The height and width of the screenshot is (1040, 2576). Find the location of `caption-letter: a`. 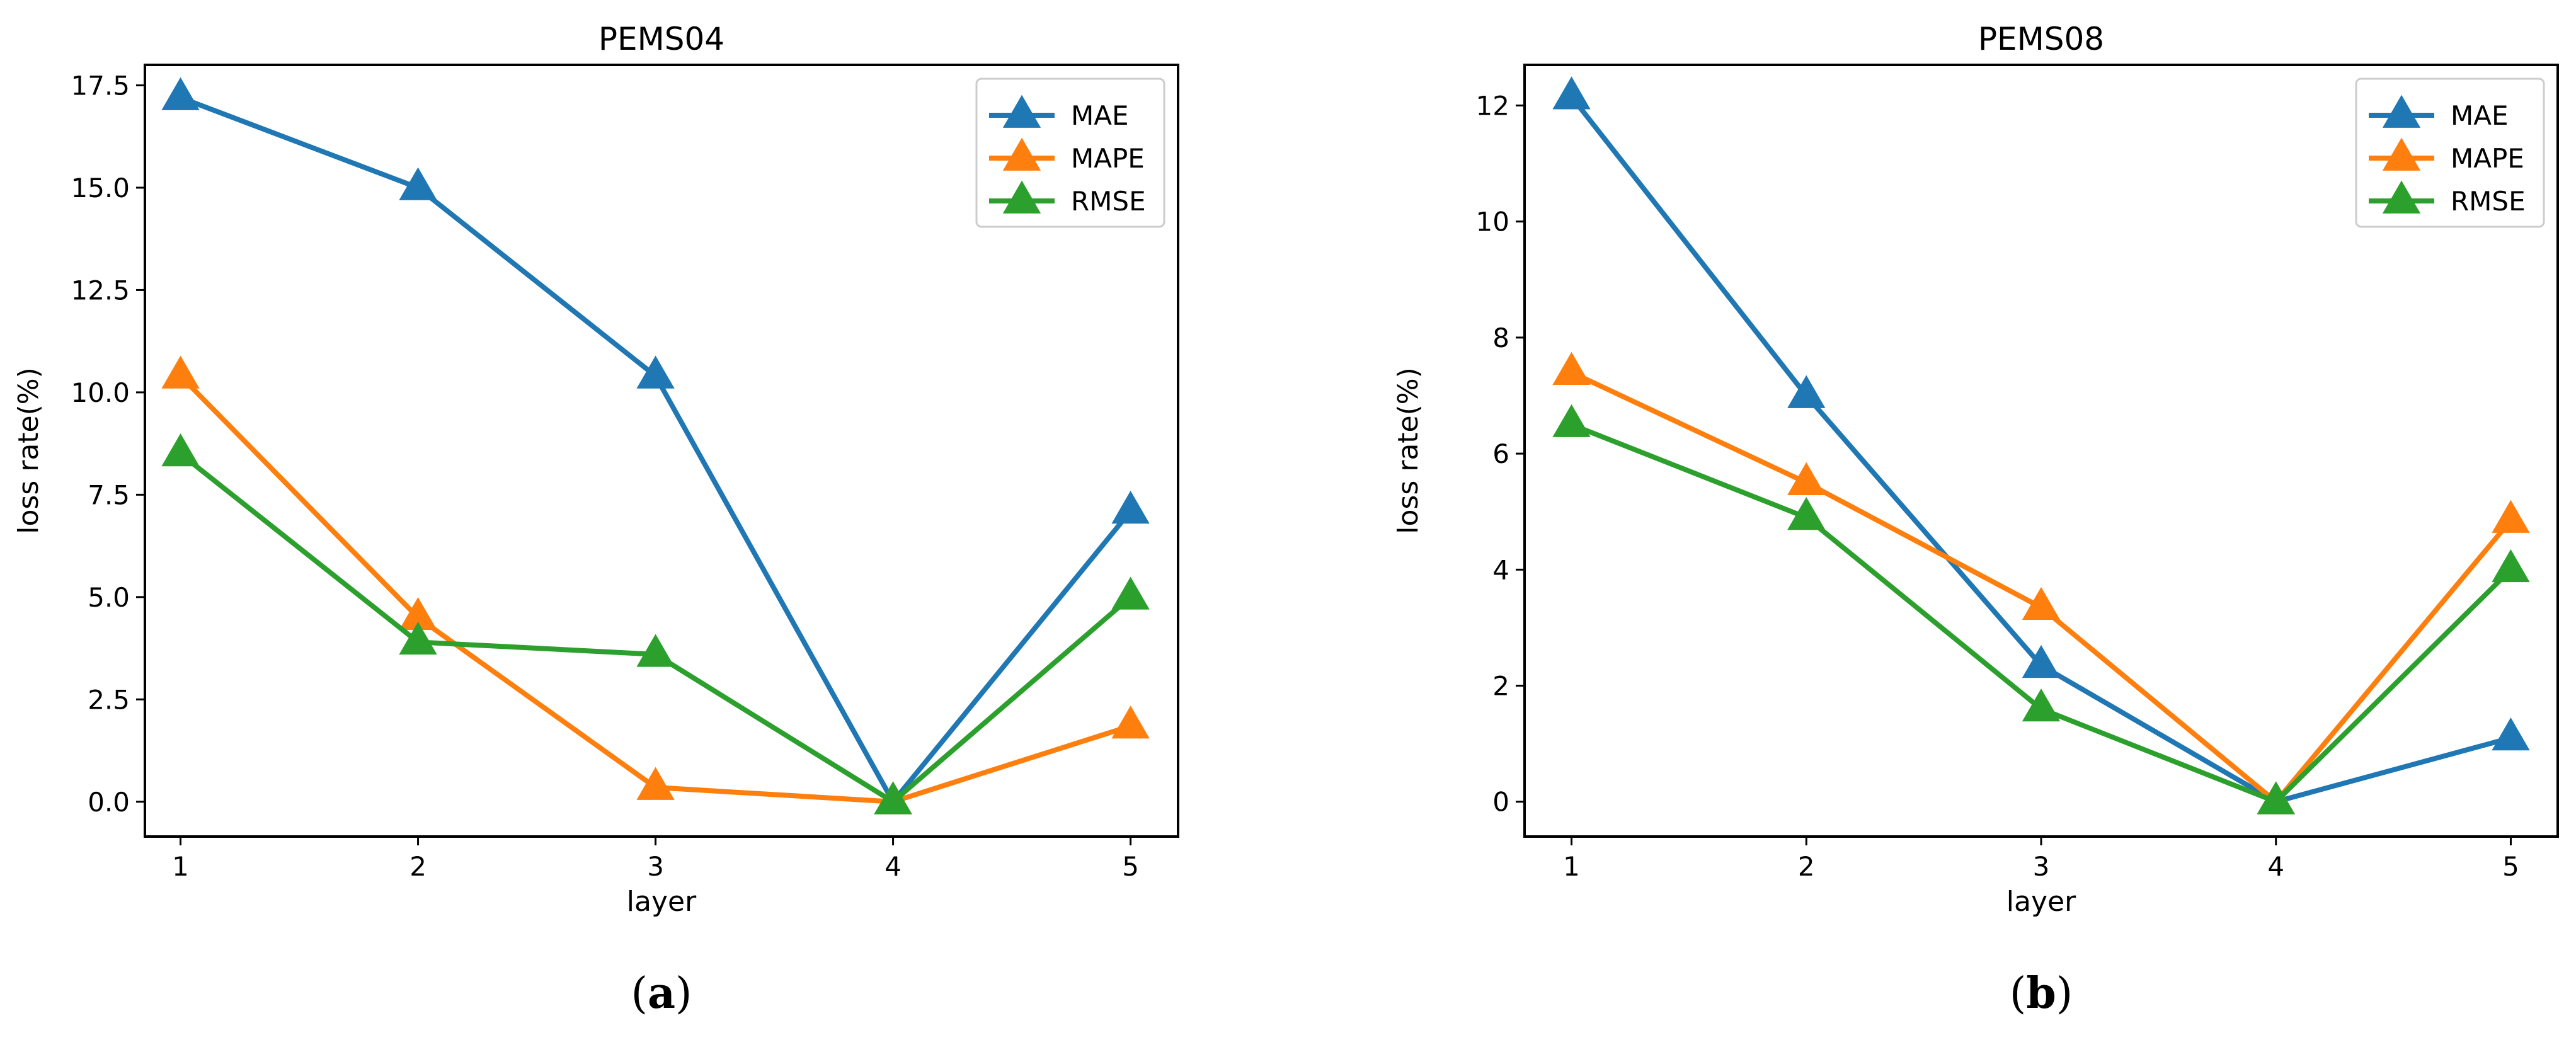

caption-letter: a is located at coordinates (662, 993).